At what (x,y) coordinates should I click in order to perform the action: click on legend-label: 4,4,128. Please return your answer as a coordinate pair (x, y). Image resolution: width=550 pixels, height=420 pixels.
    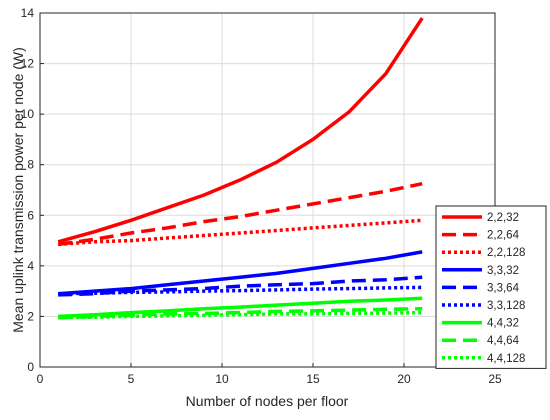
    Looking at the image, I should click on (506, 359).